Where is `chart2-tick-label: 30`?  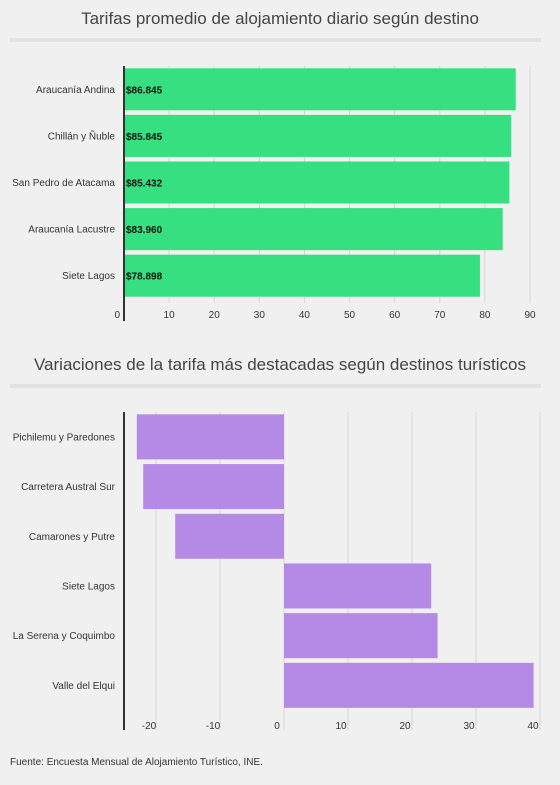 chart2-tick-label: 30 is located at coordinates (469, 726).